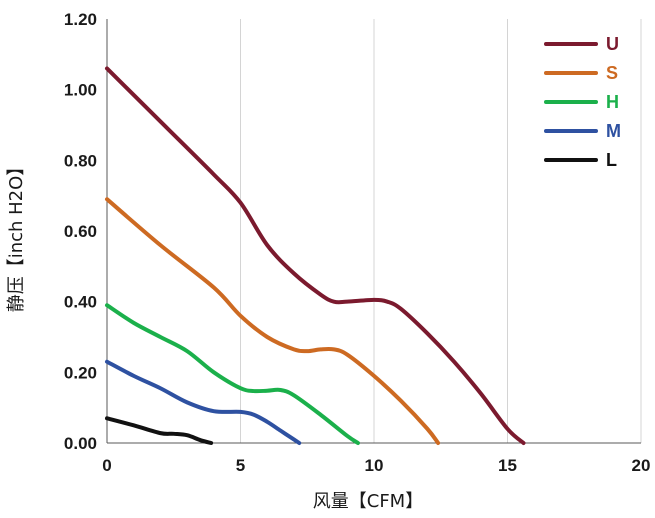 The image size is (655, 518). I want to click on series-line-h, so click(232, 374).